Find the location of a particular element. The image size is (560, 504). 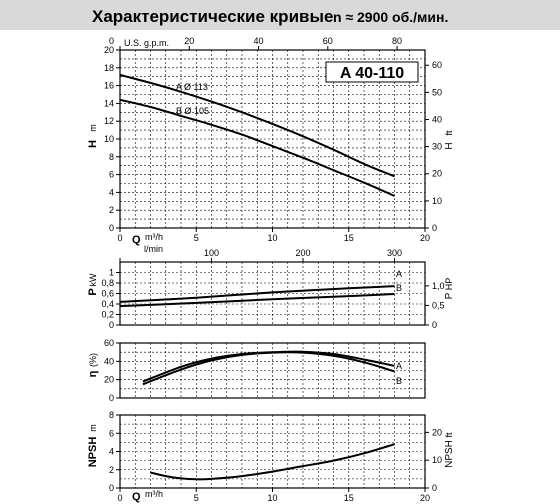

pump-model-box is located at coordinates (372, 72).